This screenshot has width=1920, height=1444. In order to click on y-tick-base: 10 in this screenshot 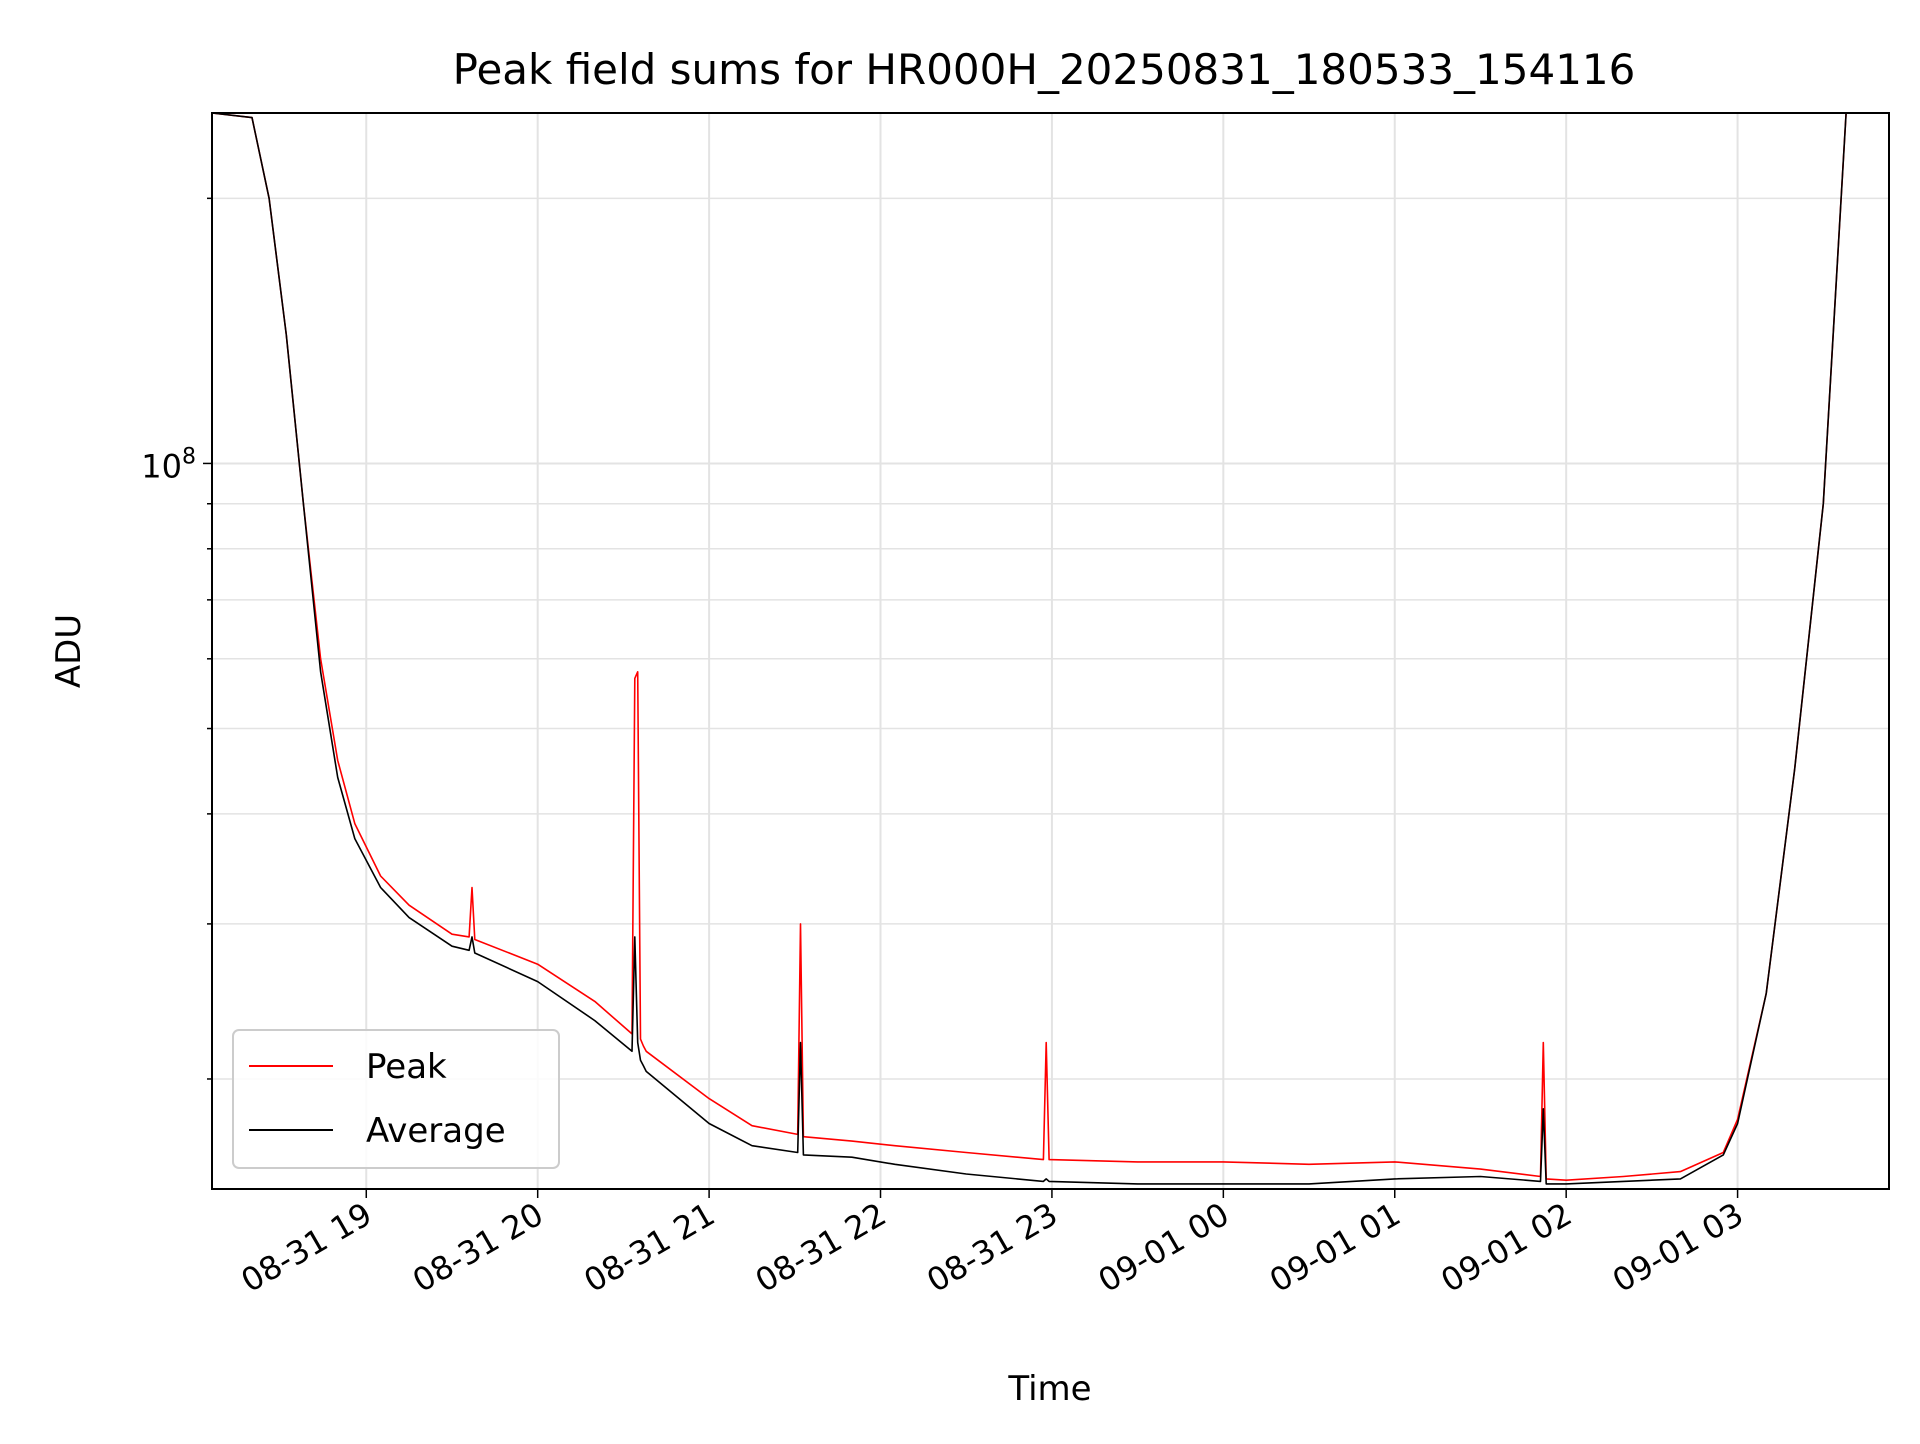, I will do `click(161, 466)`.